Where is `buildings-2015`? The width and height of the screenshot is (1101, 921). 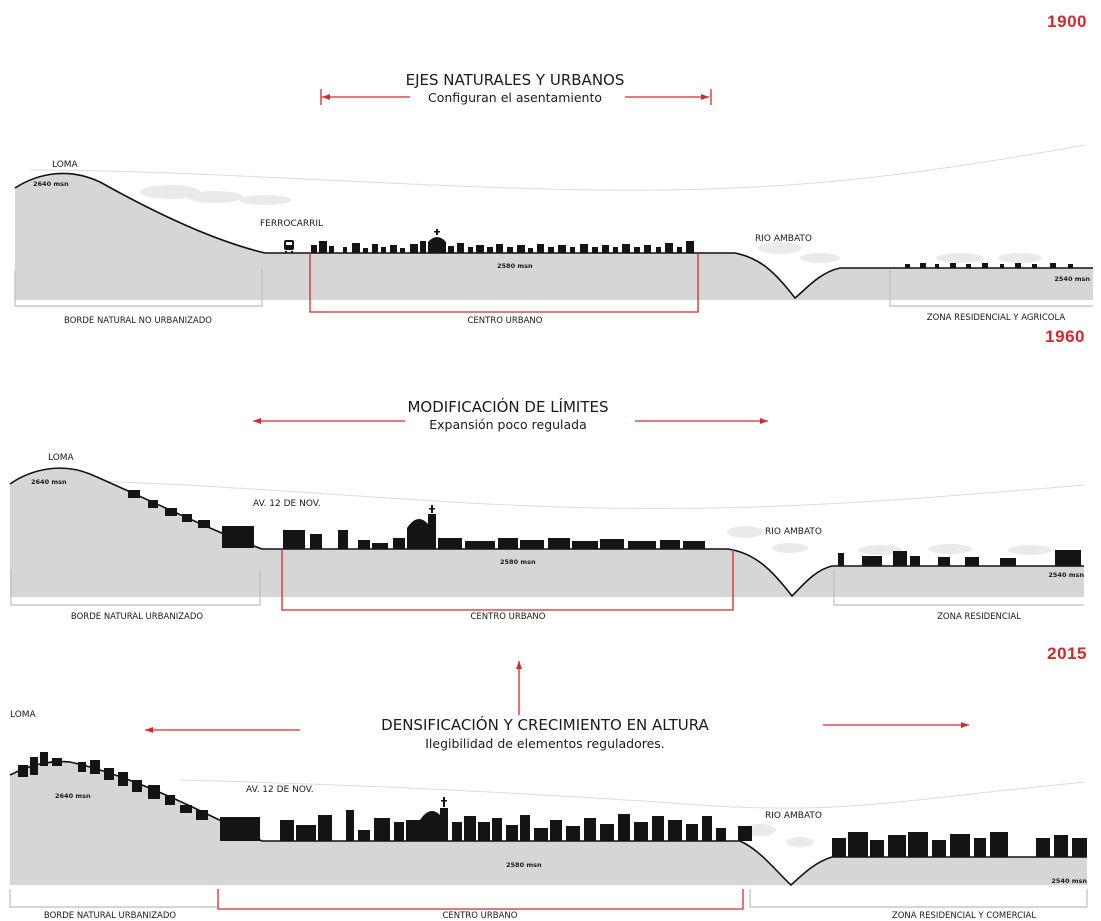 buildings-2015 is located at coordinates (552, 804).